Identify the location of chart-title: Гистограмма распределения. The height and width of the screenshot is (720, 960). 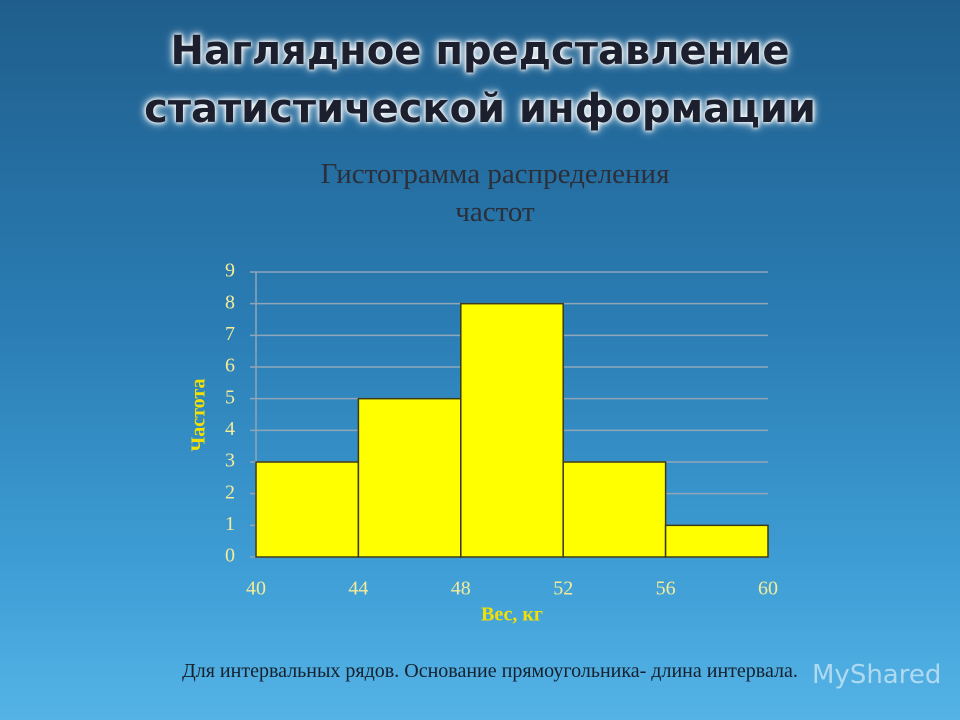
(495, 174).